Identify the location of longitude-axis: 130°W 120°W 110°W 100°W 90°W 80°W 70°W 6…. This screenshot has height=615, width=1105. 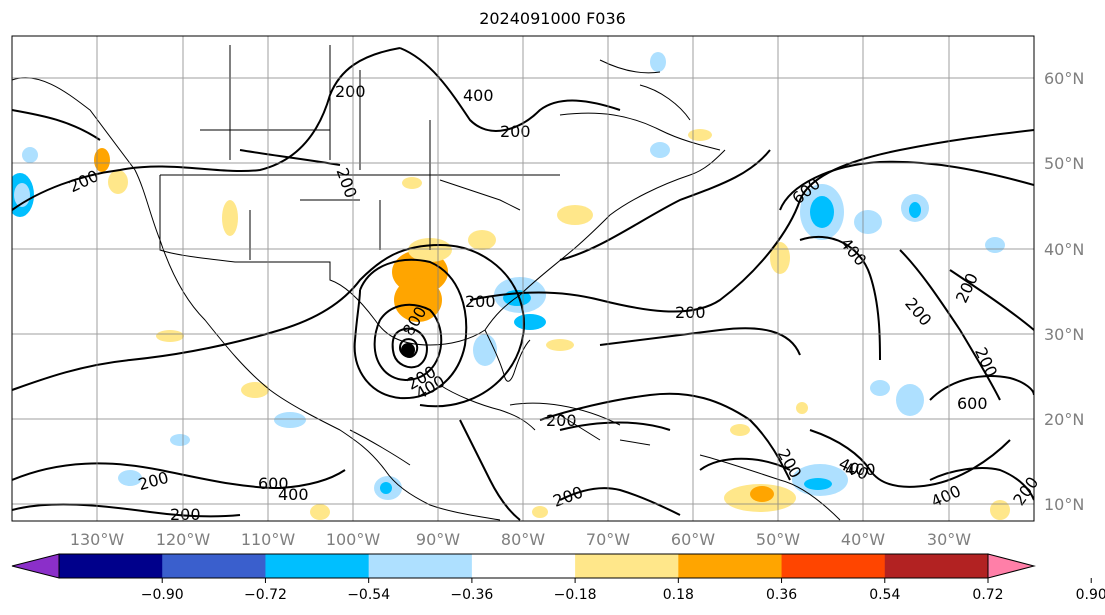
(520, 539).